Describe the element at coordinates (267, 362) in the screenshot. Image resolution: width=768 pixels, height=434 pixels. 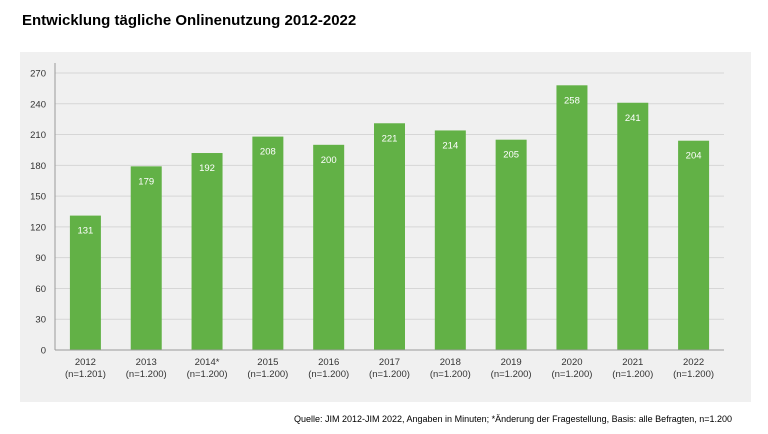
I see `x-tick-label: 2015` at that location.